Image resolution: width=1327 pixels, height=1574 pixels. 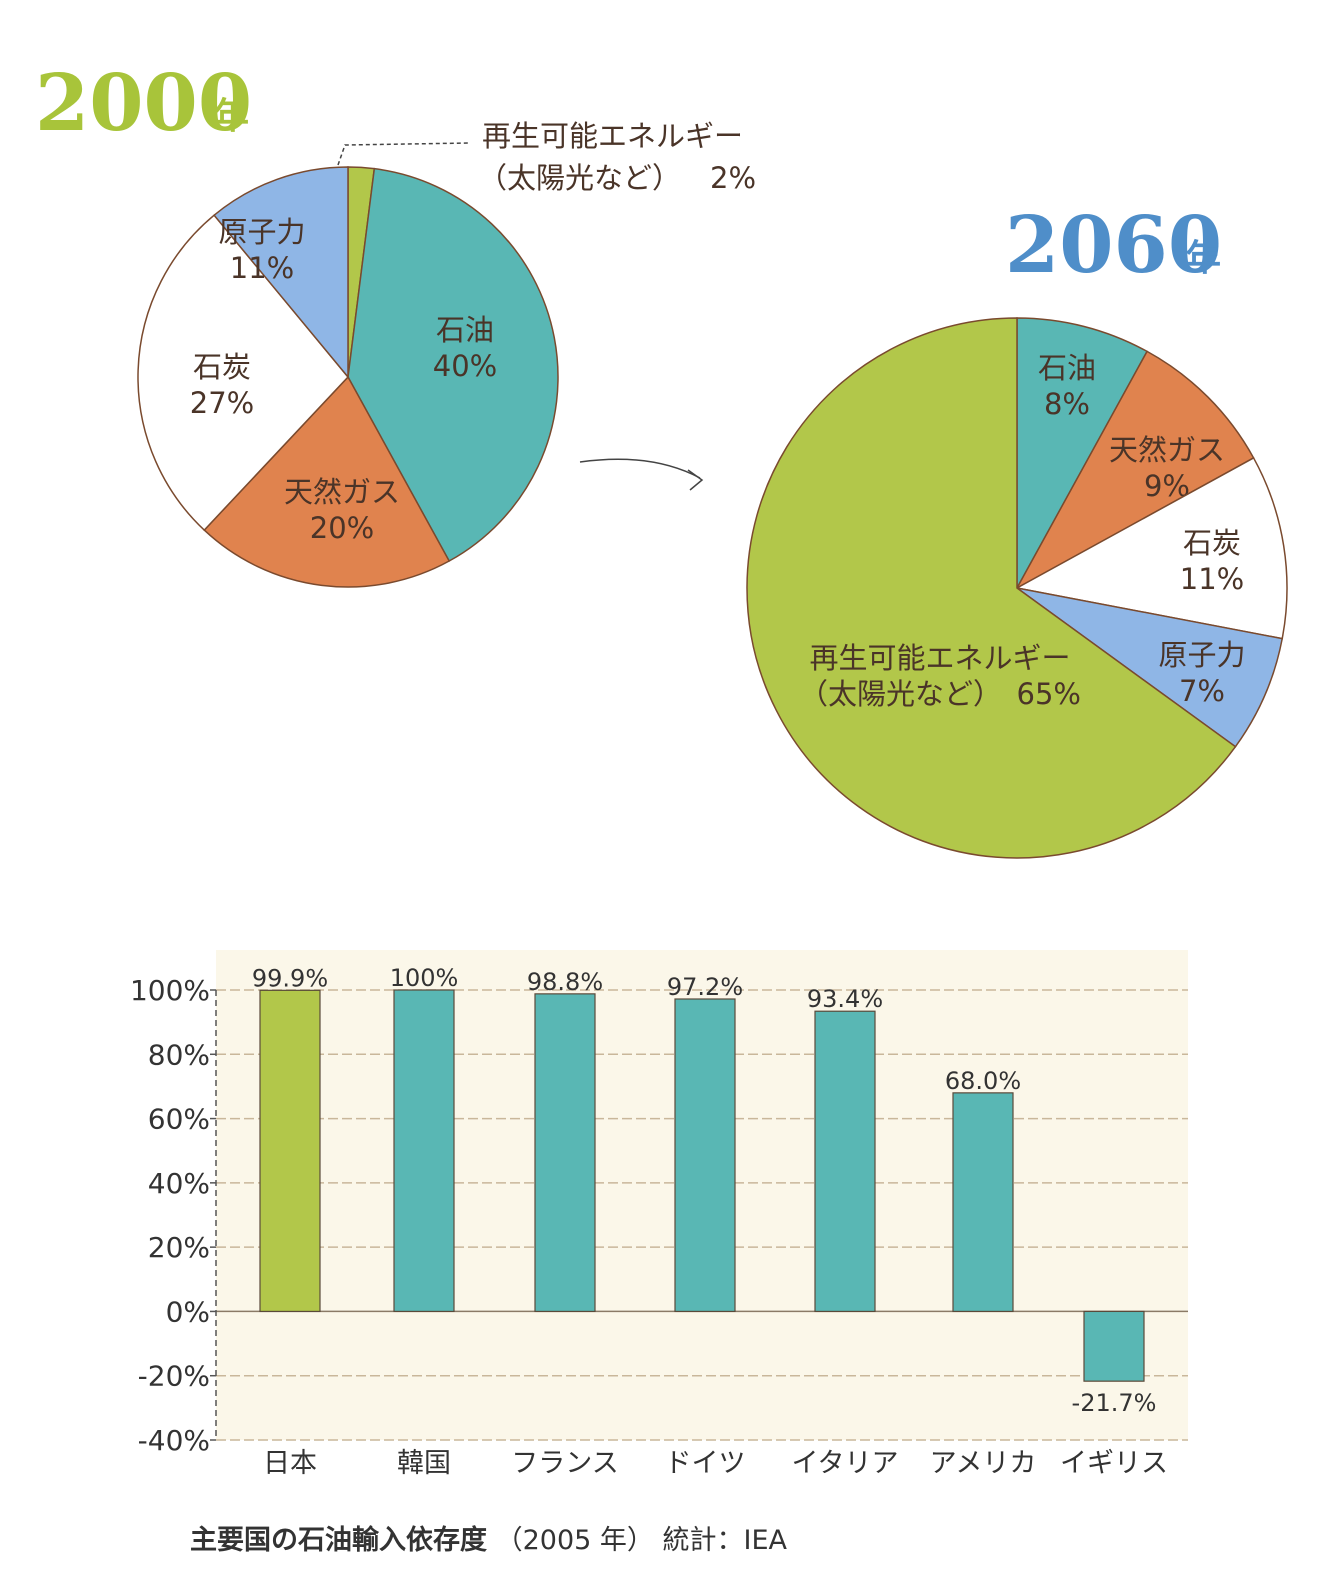 I want to click on pie2-slice-4-label-1: （太陽光など） 65%, so click(x=940, y=694).